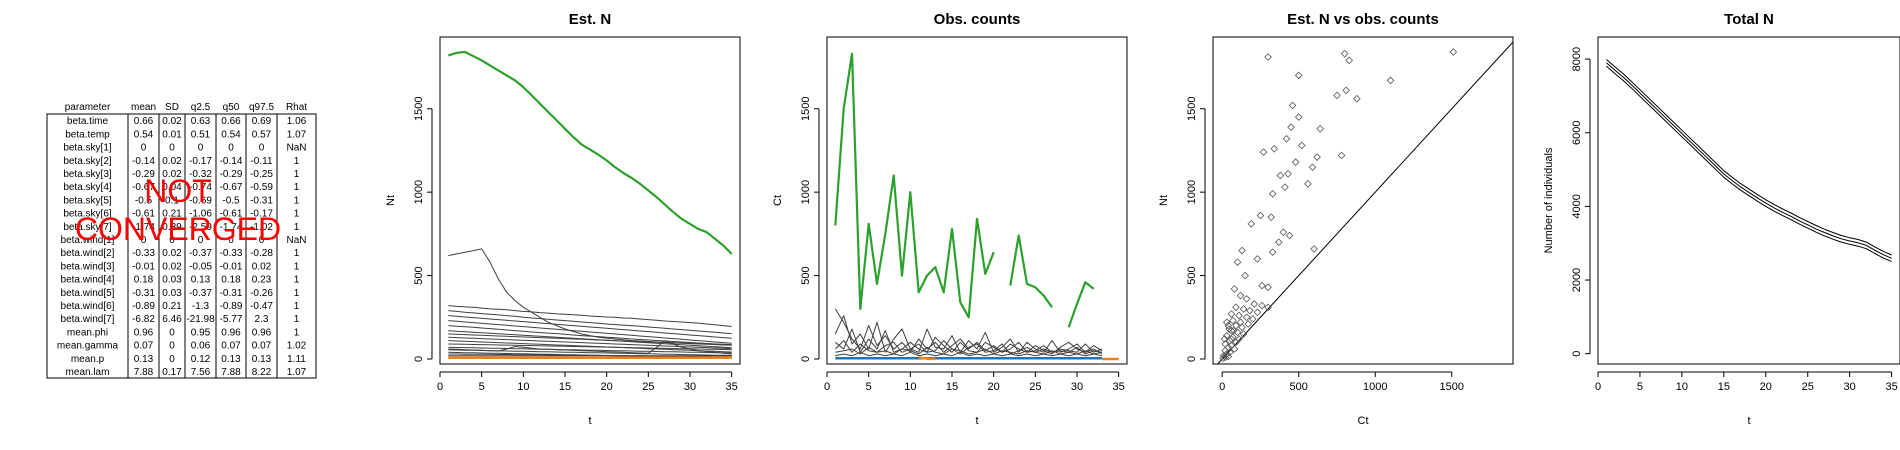 The width and height of the screenshot is (1900, 450). What do you see at coordinates (143, 174) in the screenshot?
I see `table-cell-value: -0.29` at bounding box center [143, 174].